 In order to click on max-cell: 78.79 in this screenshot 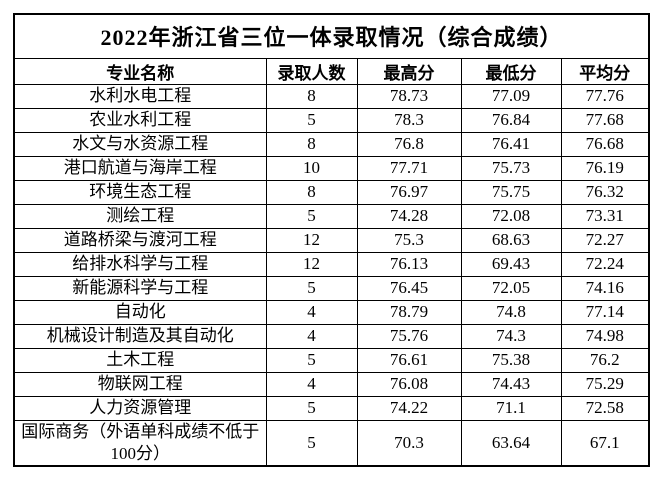, I will do `click(409, 312)`.